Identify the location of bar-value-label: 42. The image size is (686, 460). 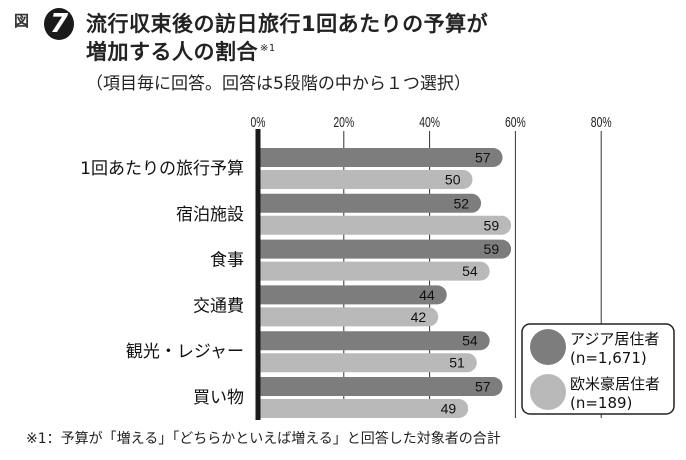
(419, 317).